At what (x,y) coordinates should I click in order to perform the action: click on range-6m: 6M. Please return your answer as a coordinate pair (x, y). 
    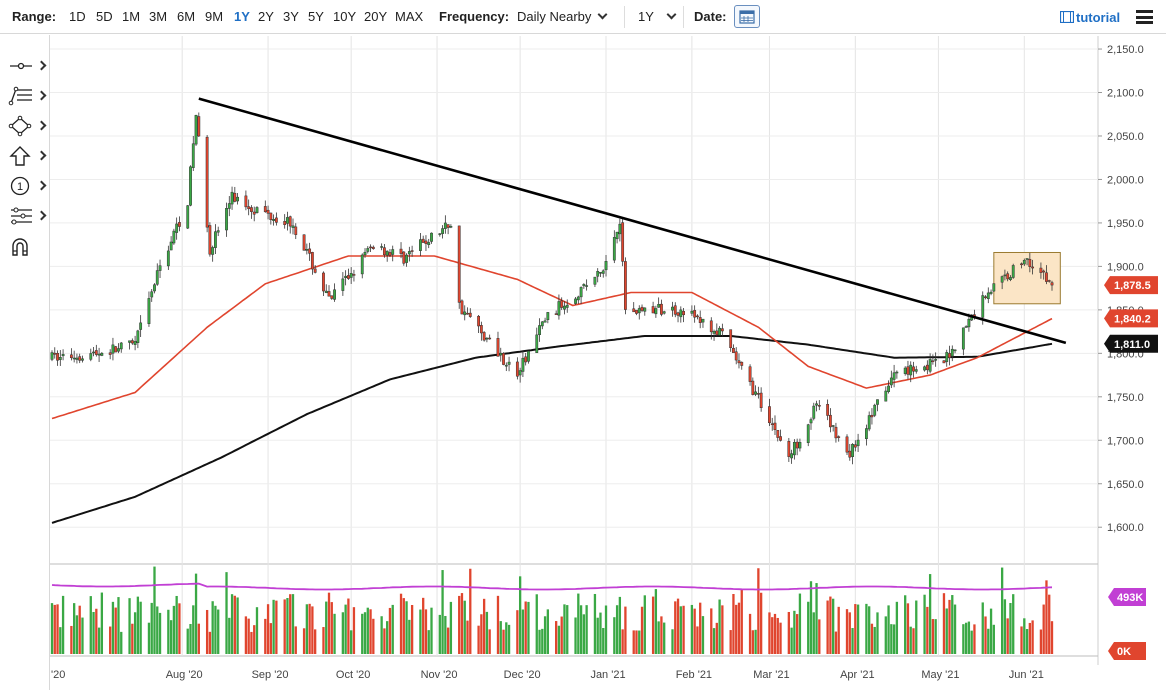
    Looking at the image, I should click on (186, 16).